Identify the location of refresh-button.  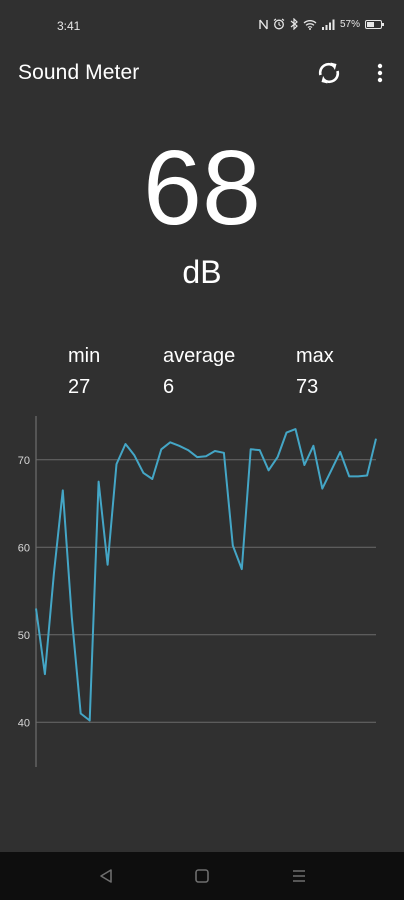
(329, 73).